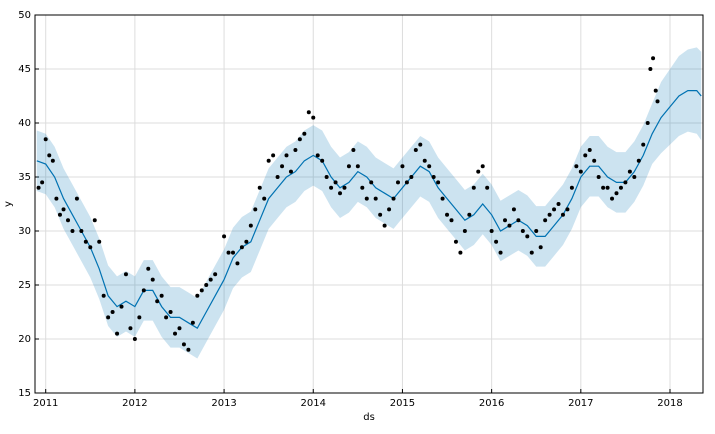 This screenshot has height=434, width=715. Describe the element at coordinates (24, 393) in the screenshot. I see `y-tick-label: 15` at that location.